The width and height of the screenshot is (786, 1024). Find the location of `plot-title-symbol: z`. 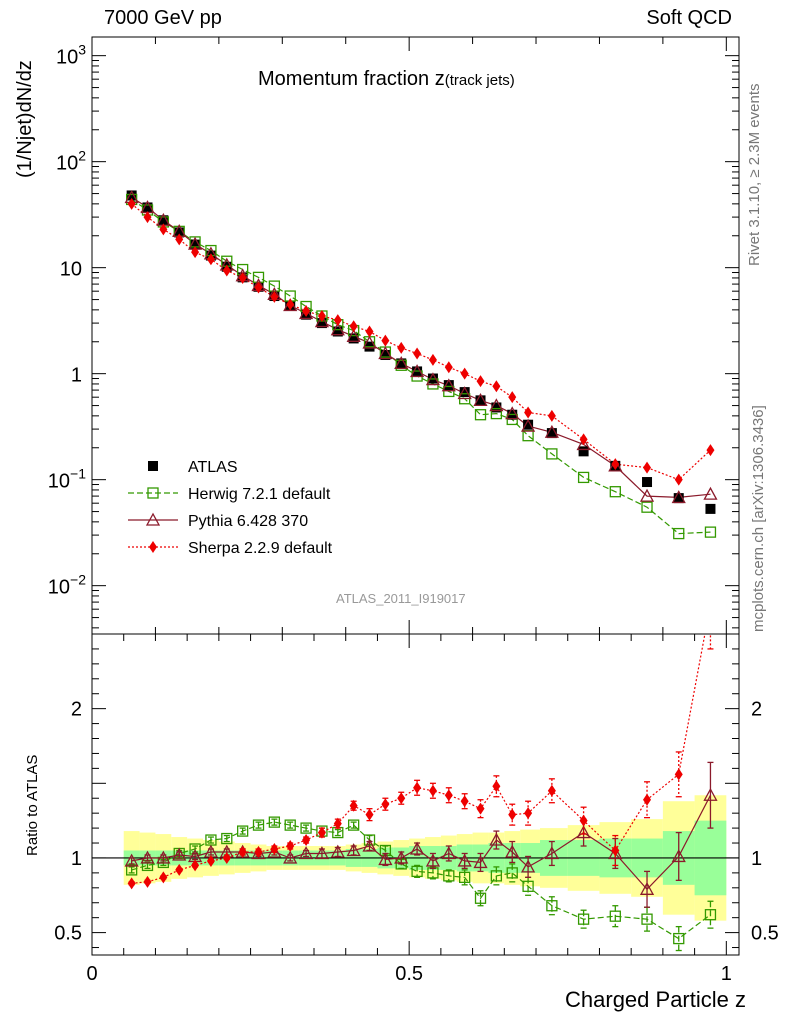

plot-title-symbol: z is located at coordinates (439, 79).